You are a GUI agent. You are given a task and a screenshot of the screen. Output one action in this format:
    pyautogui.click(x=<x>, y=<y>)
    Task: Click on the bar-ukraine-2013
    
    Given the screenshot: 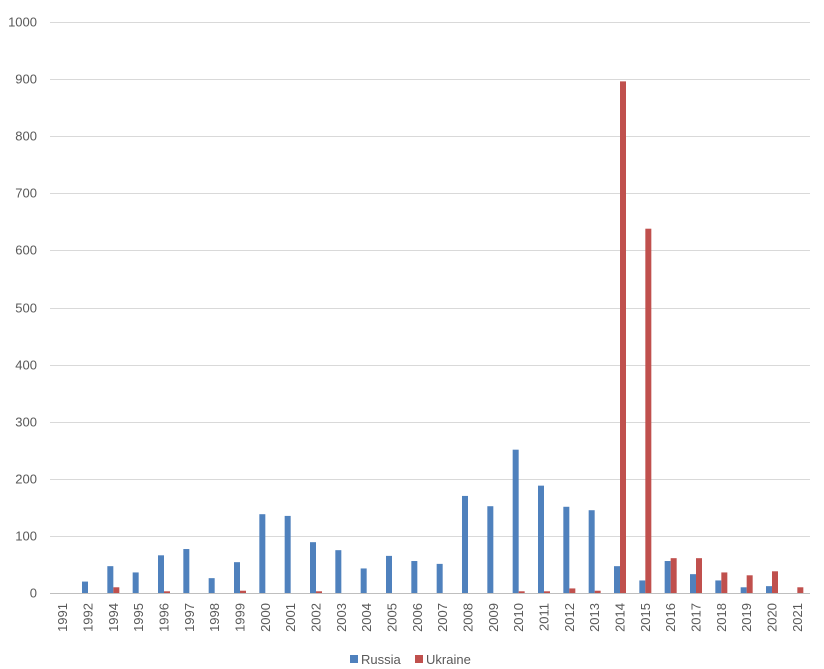 What is the action you would take?
    pyautogui.click(x=597, y=591)
    